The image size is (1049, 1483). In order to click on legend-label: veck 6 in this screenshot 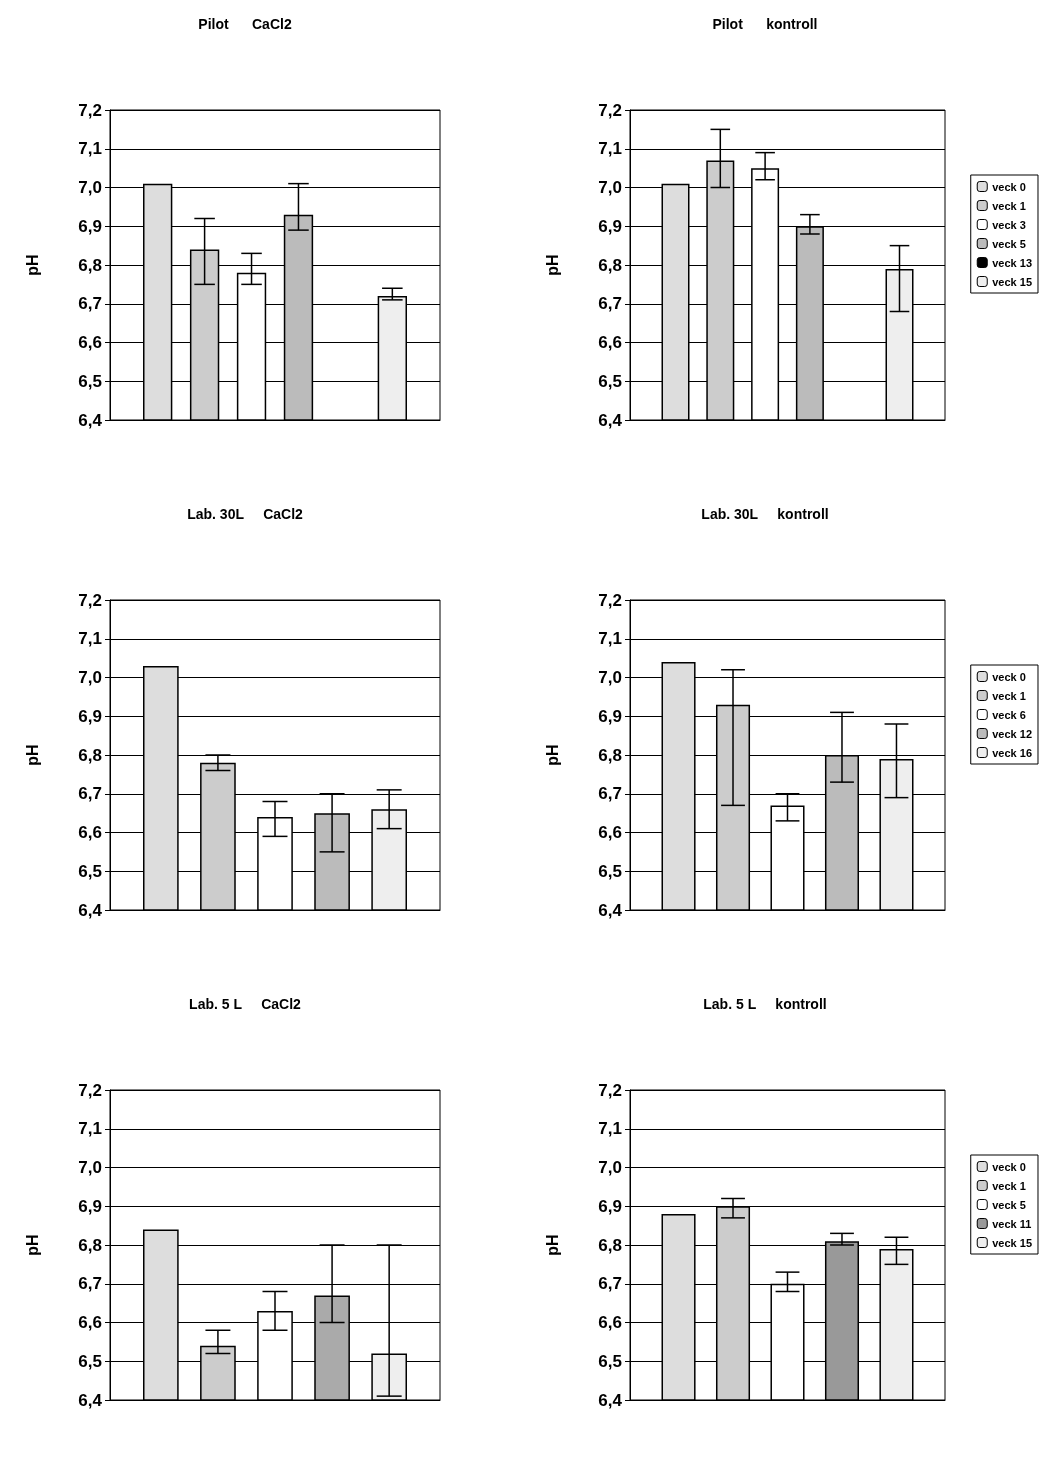, I will do `click(1009, 714)`.